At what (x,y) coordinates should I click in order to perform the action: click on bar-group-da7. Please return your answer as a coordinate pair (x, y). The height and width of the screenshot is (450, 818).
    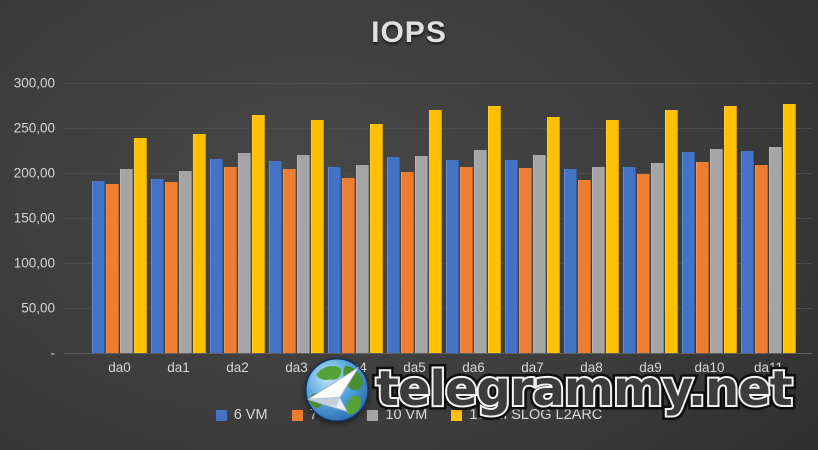
    Looking at the image, I should click on (532, 218).